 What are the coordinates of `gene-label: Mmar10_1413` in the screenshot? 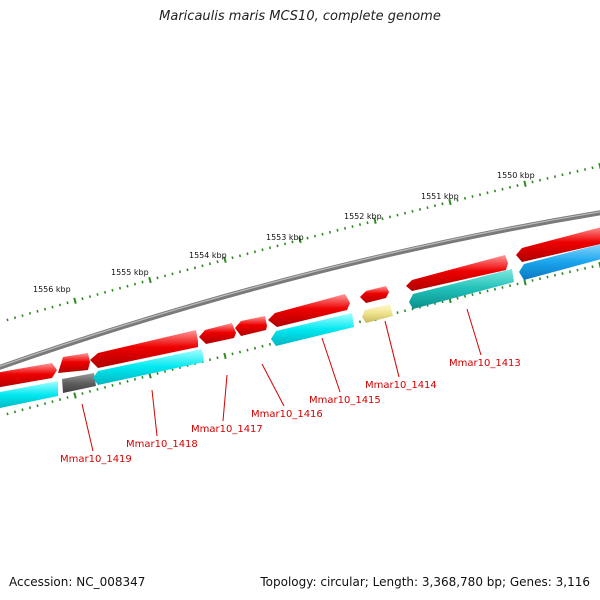 It's located at (485, 363).